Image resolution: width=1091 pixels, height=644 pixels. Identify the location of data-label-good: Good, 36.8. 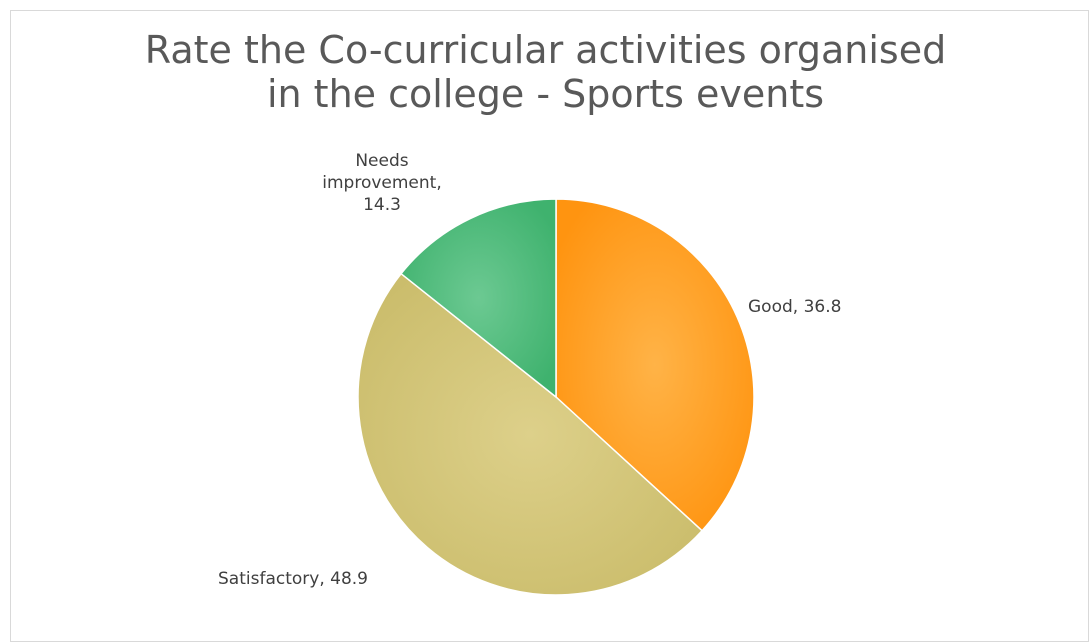
(794, 307).